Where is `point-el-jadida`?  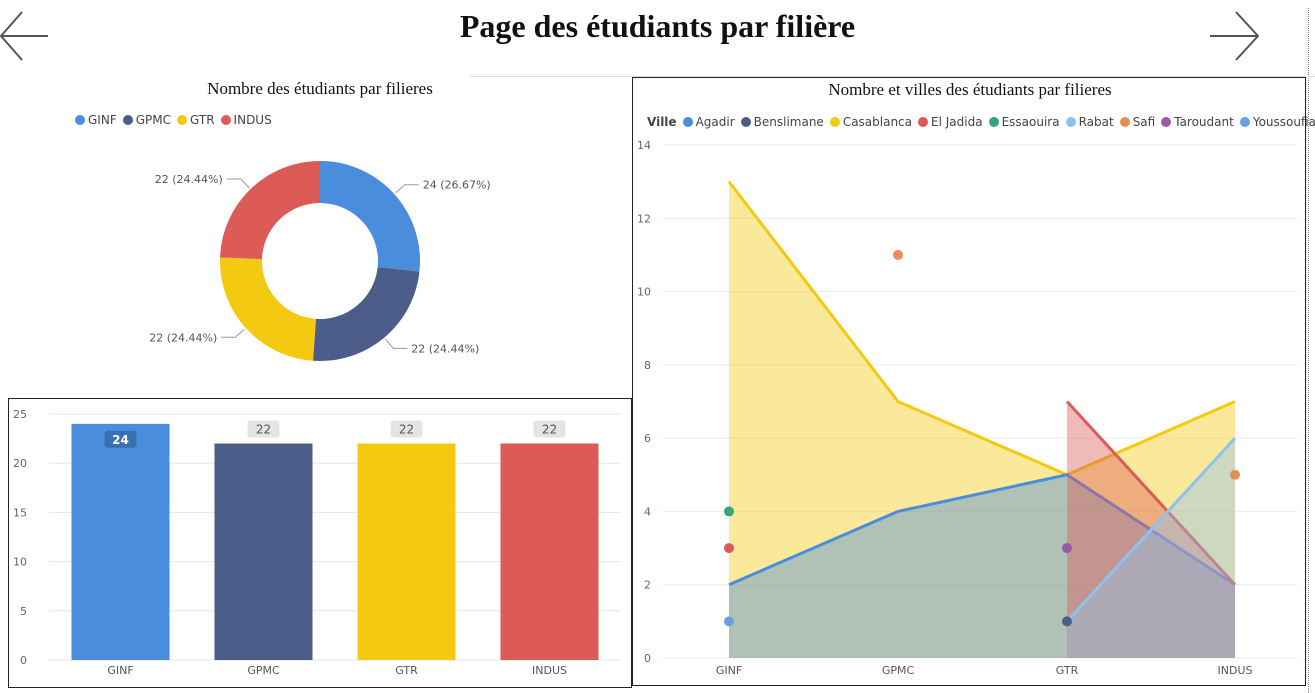
point-el-jadida is located at coordinates (729, 548).